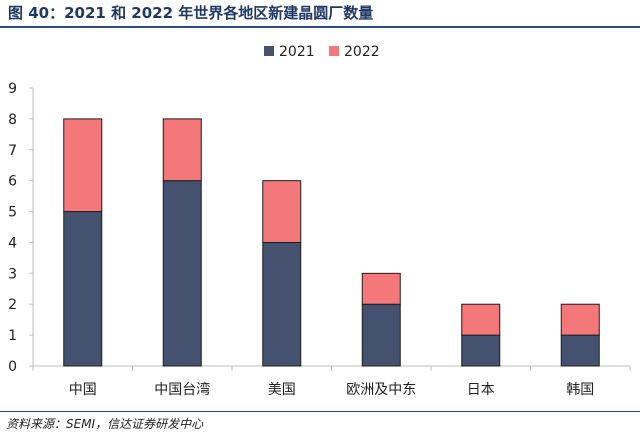  Describe the element at coordinates (580, 390) in the screenshot. I see `x-category-label: 韩国` at that location.